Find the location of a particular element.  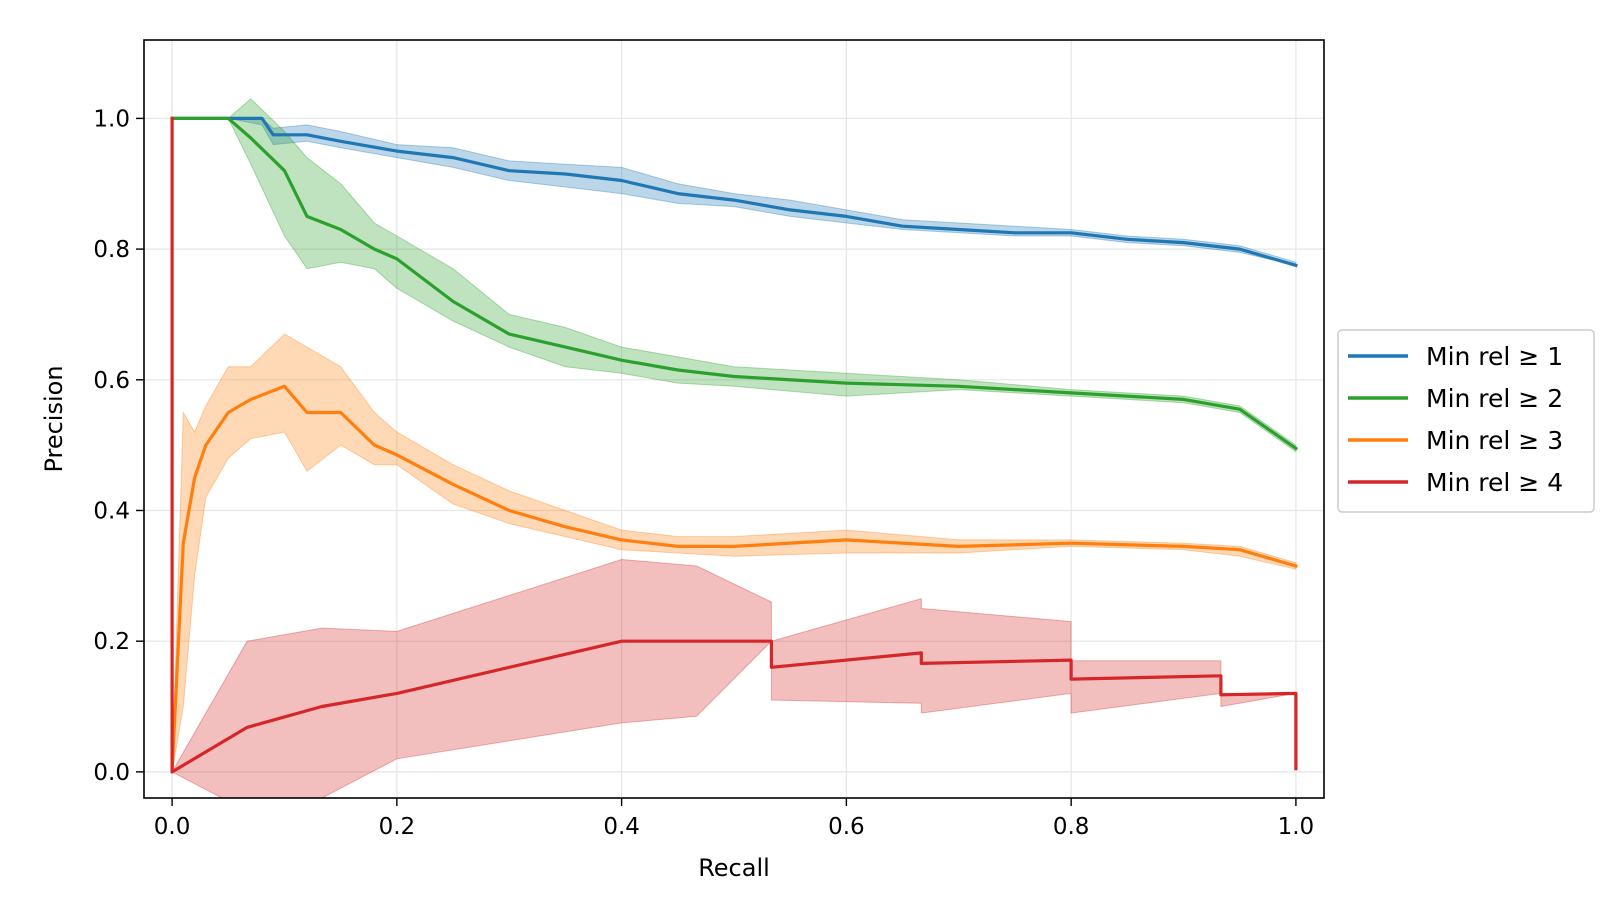

x-tick-label: 0.0 is located at coordinates (172, 827).